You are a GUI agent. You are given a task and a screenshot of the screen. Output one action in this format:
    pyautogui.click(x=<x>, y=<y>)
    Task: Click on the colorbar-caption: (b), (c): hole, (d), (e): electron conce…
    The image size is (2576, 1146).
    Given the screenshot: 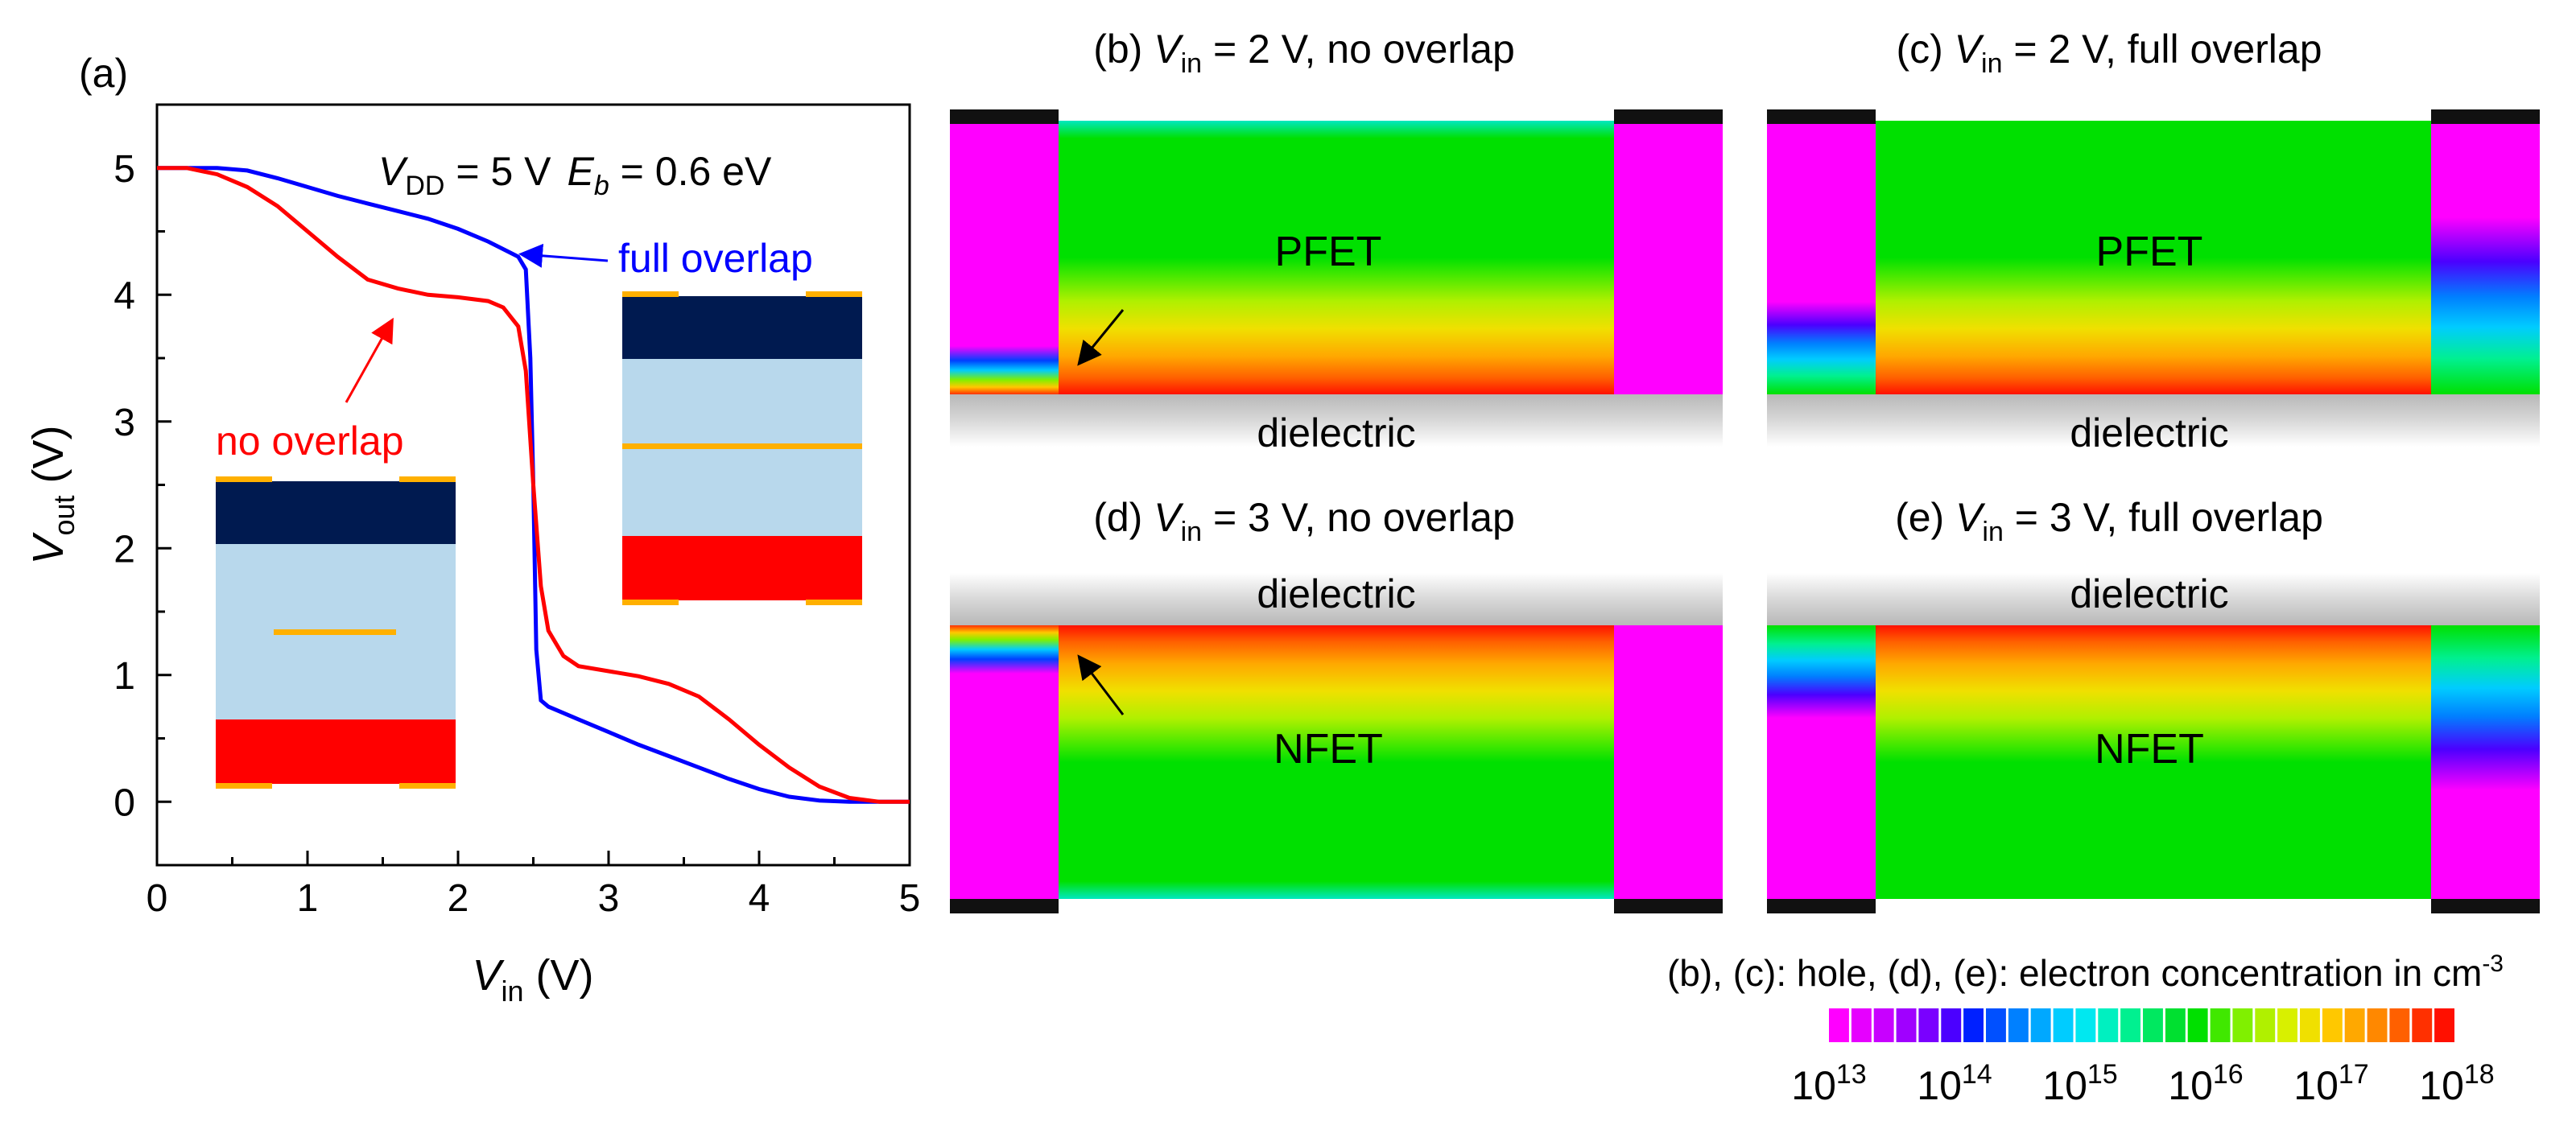 What is the action you would take?
    pyautogui.click(x=2085, y=972)
    